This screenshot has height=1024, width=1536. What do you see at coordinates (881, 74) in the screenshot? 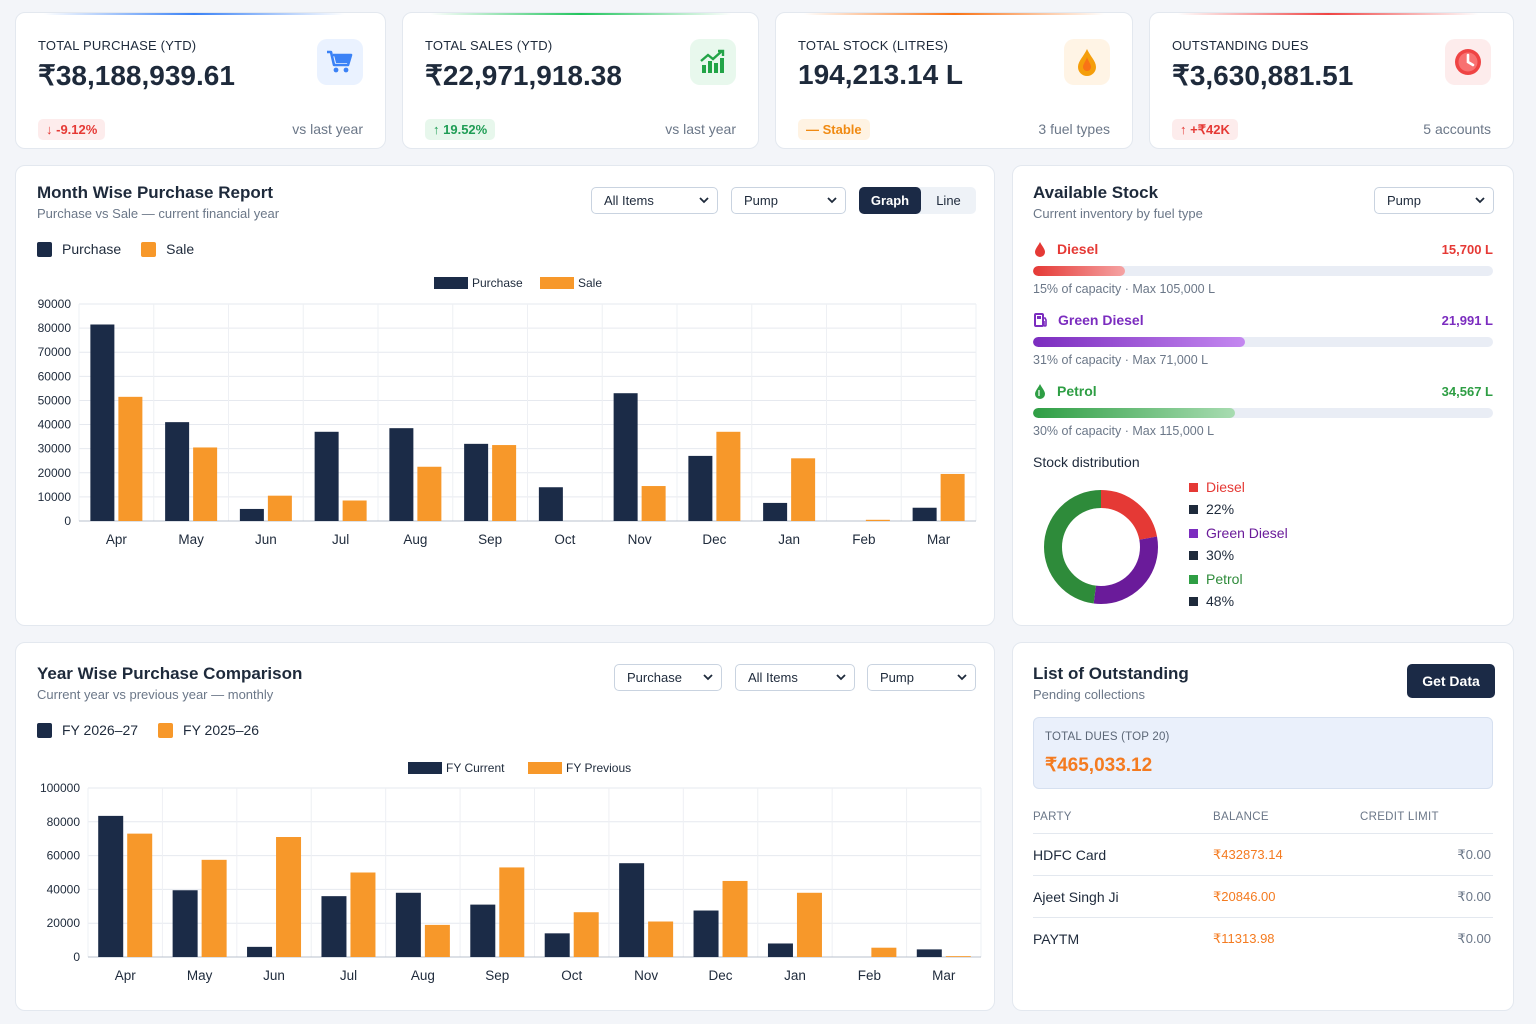
I see `kpi-value: 194,213.14 L` at bounding box center [881, 74].